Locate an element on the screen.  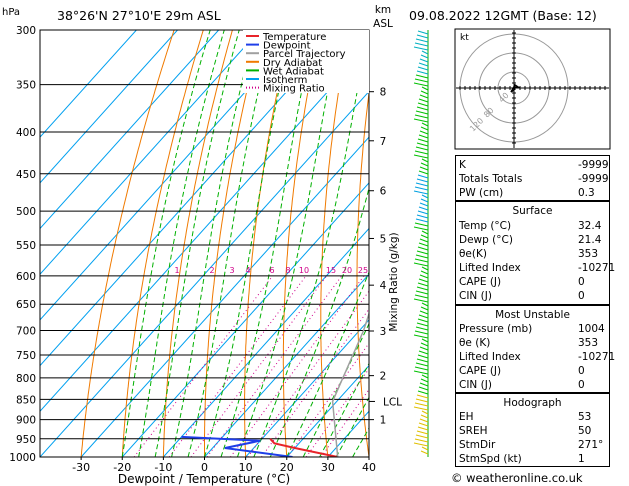
pressure-tick-label: 1000 is located at coordinates (22, 458).